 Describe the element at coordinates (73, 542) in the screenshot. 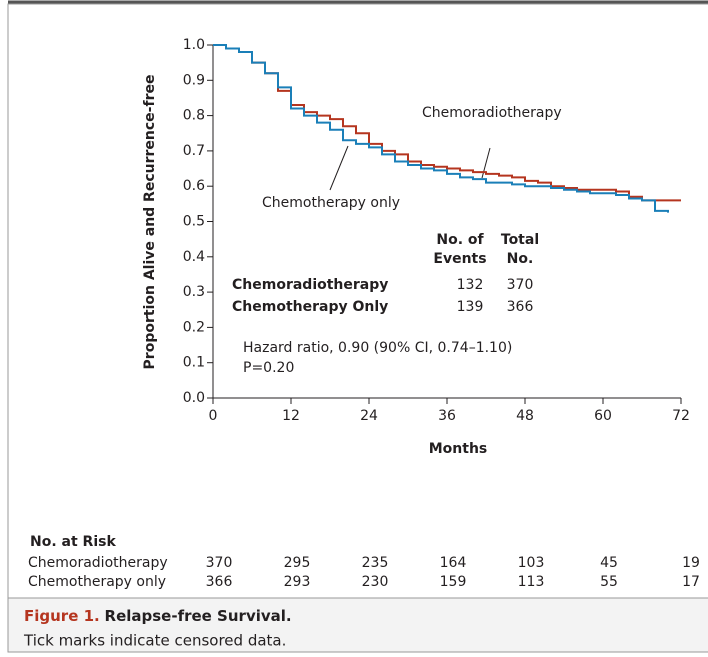

I see `at-risk-title: No. at Risk` at that location.